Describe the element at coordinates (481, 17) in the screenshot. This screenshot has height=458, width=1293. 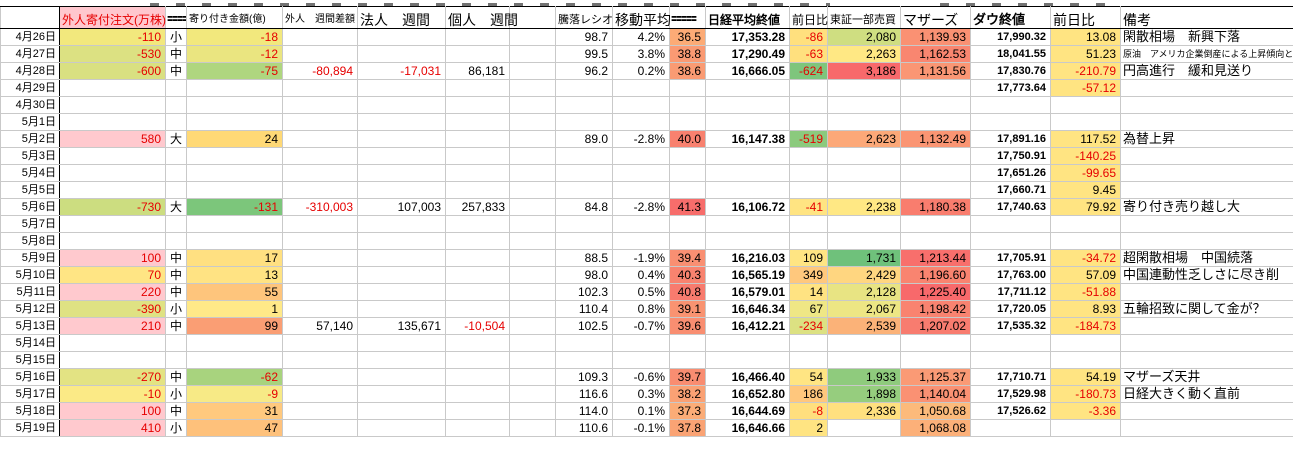
I see `header-iw: 個人 週間` at that location.